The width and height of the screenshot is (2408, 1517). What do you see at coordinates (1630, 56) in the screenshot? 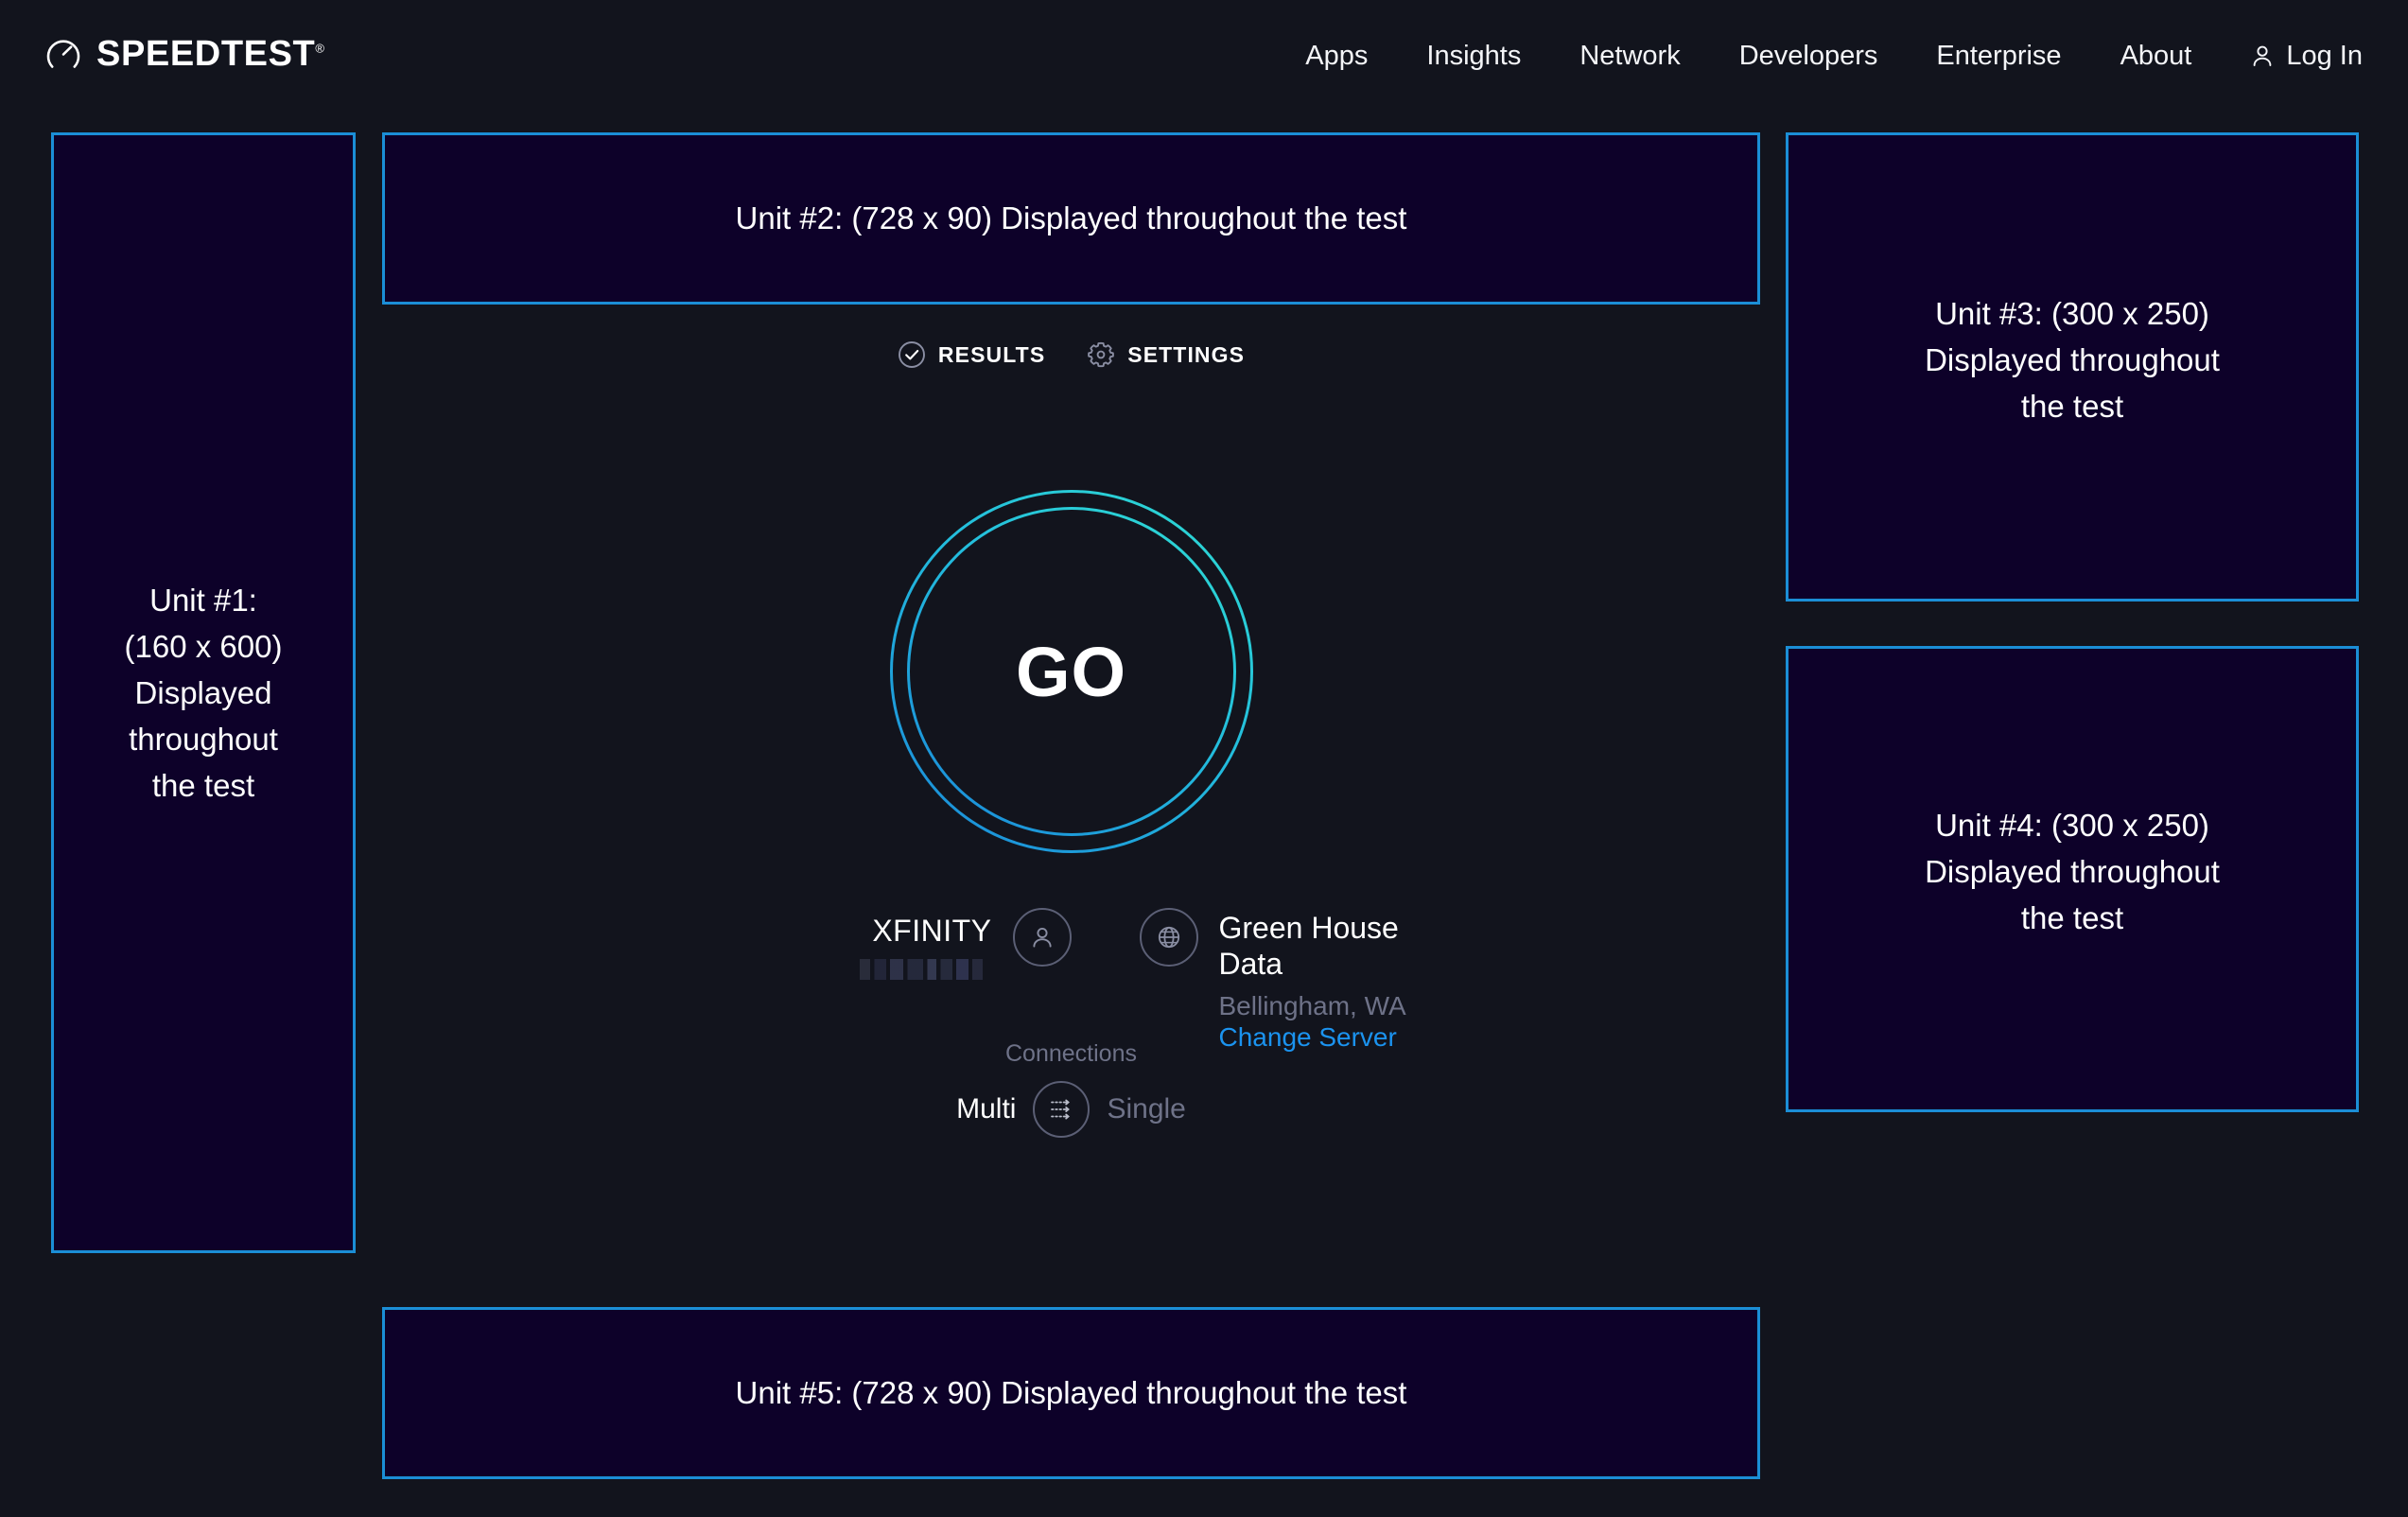
I see `nav-item-network: Network` at bounding box center [1630, 56].